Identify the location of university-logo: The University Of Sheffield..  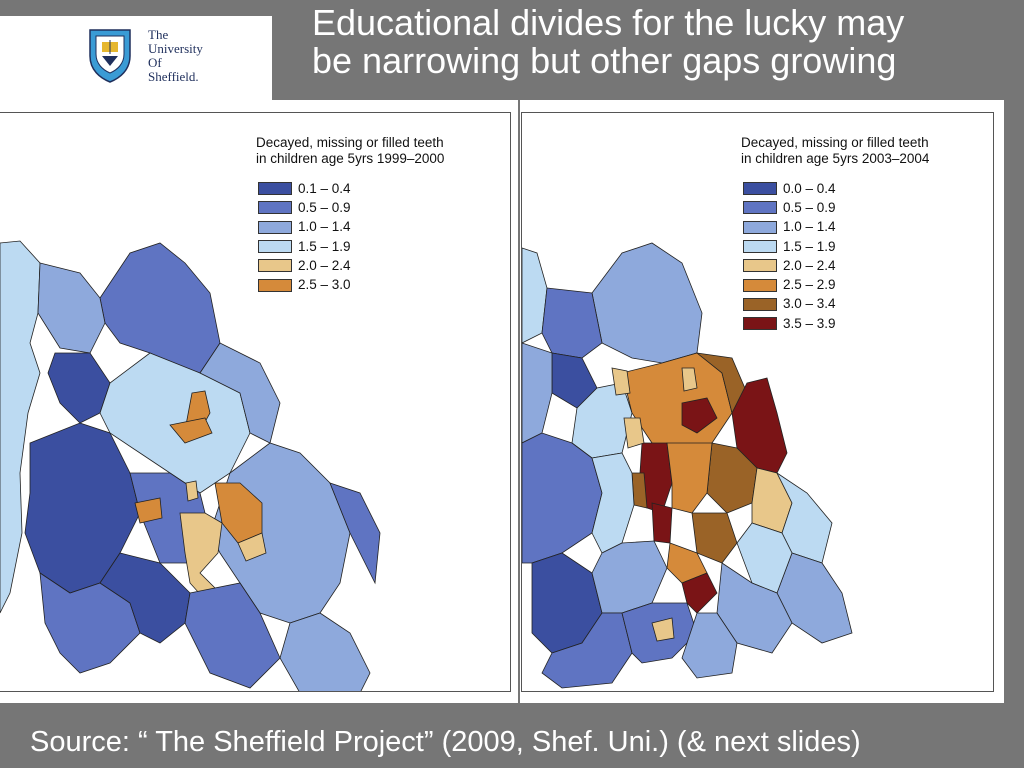
(136, 58).